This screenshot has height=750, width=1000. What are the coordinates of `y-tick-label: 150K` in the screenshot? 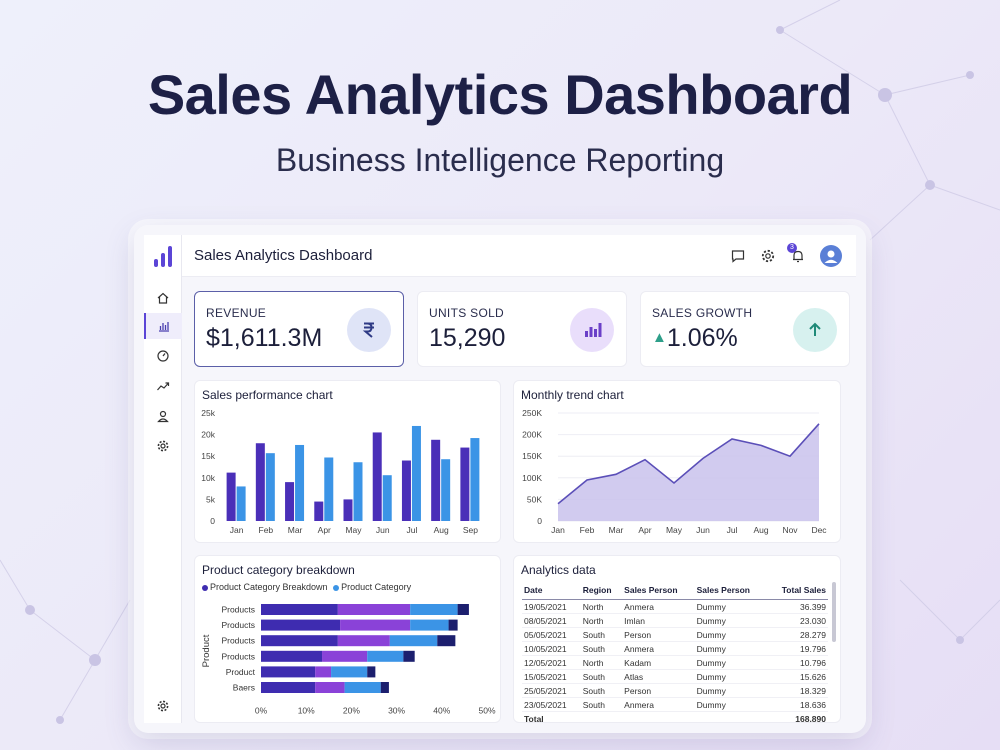 It's located at (532, 456).